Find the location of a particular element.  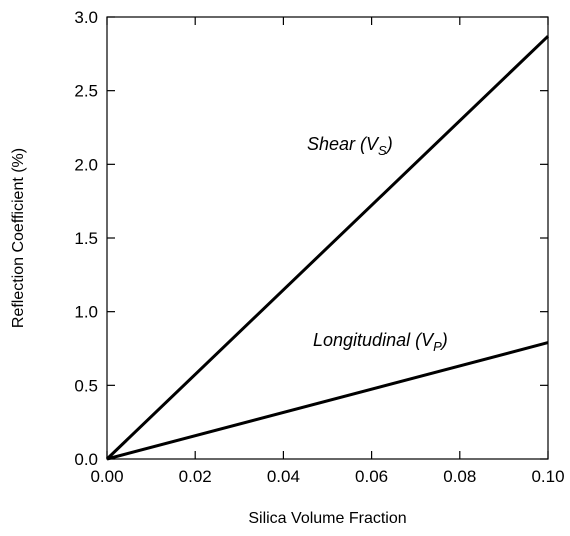

y-tick-label: 0.0 is located at coordinates (86, 459).